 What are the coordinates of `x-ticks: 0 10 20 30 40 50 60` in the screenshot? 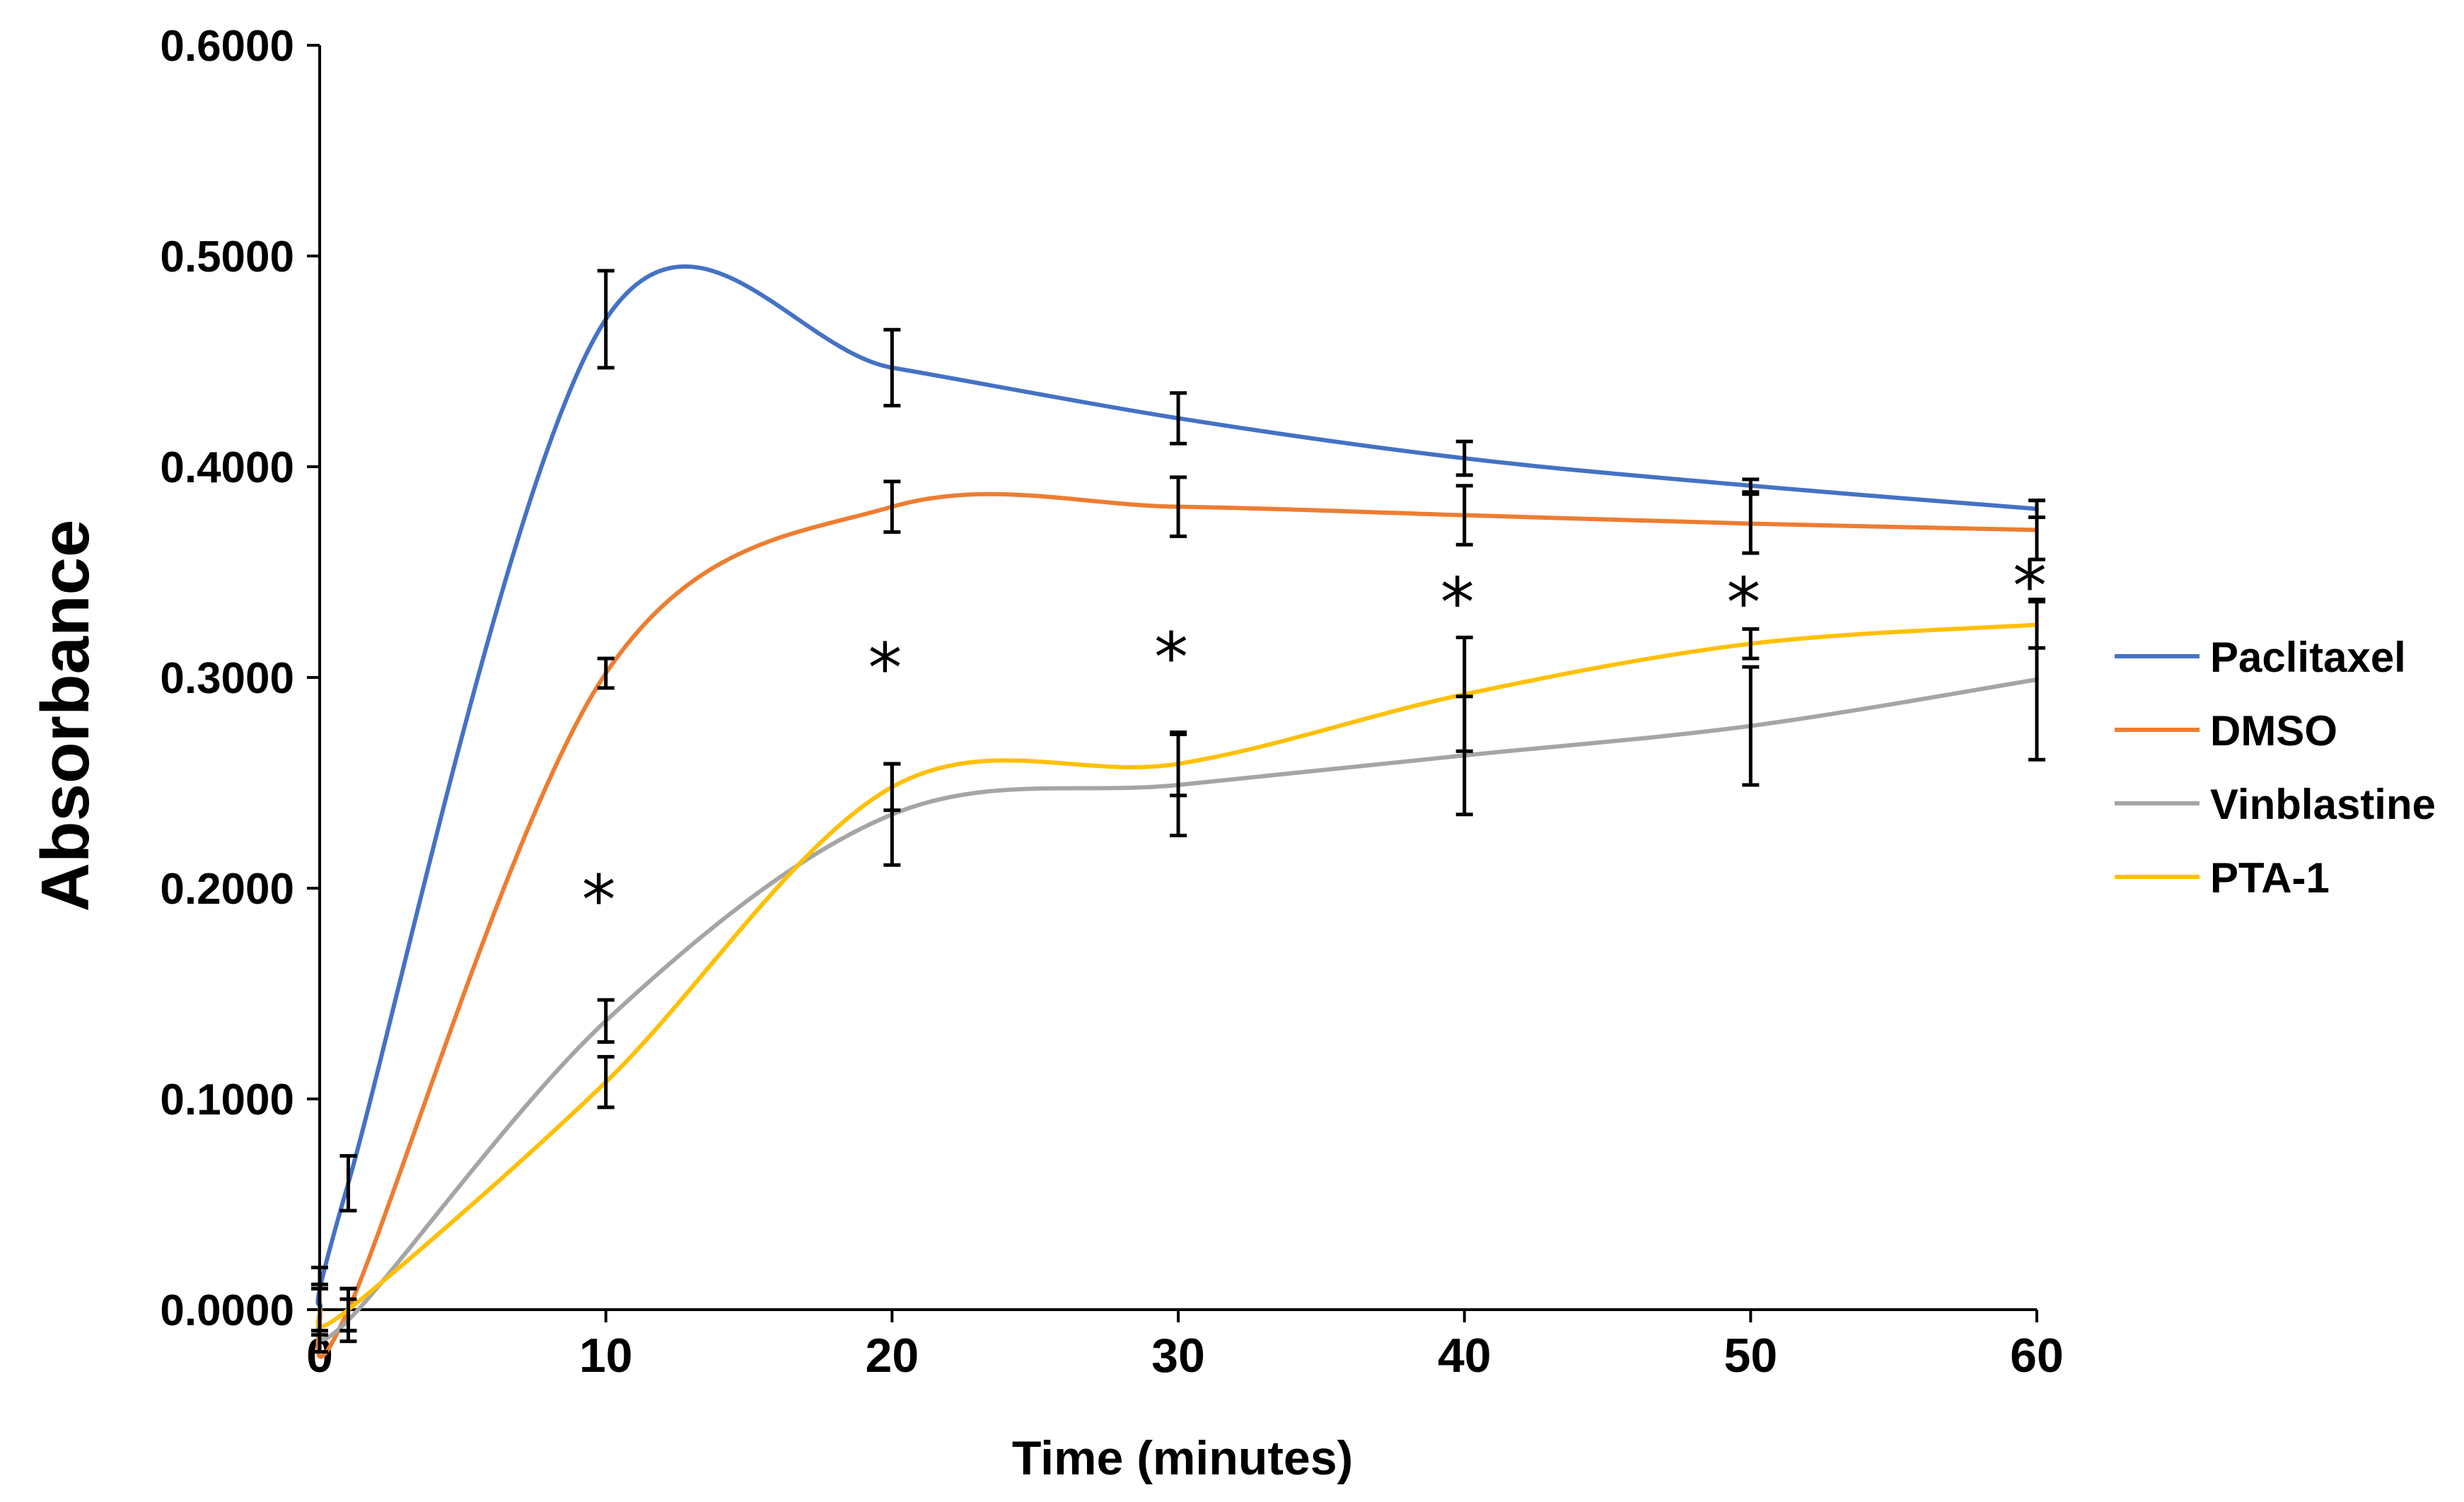 It's located at (1185, 1346).